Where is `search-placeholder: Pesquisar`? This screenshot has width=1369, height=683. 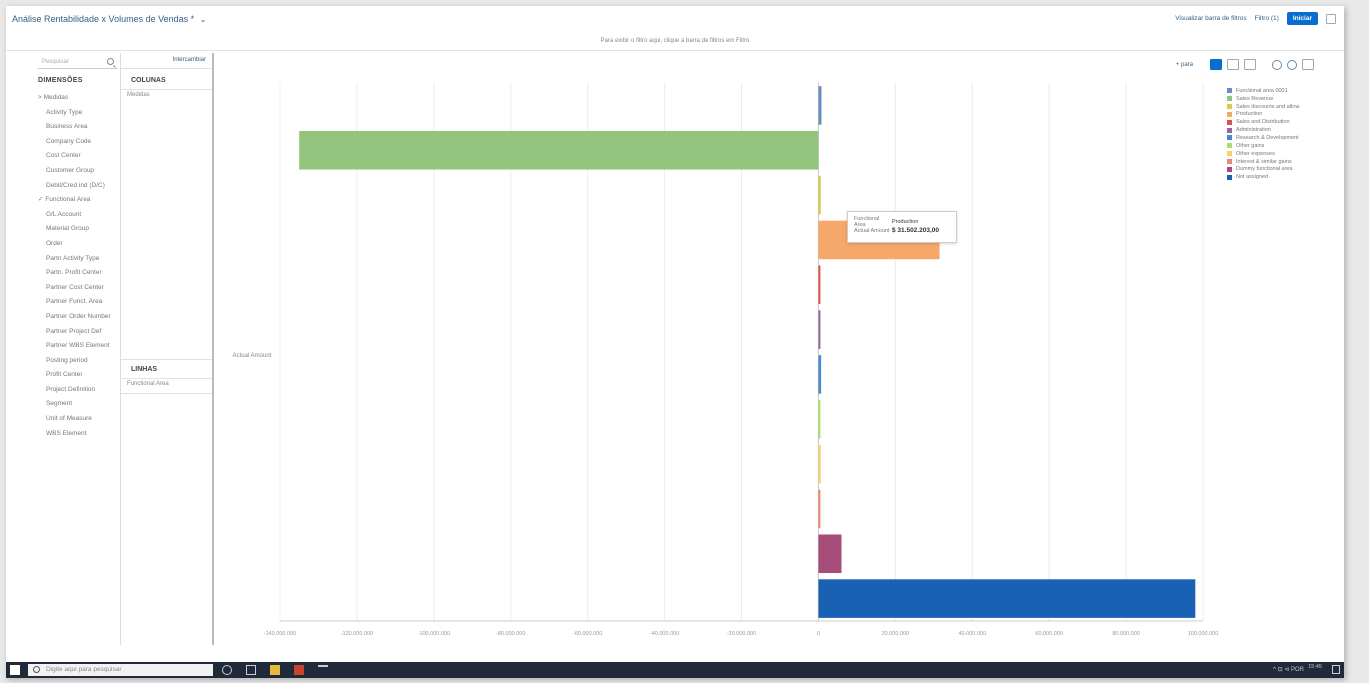
search-placeholder: Pesquisar is located at coordinates (55, 62).